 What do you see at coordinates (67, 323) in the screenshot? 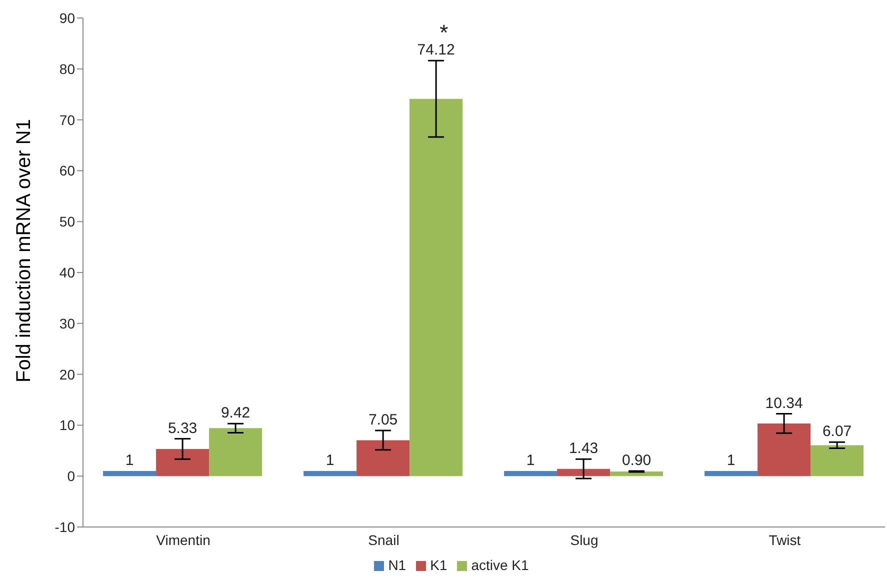
I see `y-tick-label: 30` at bounding box center [67, 323].